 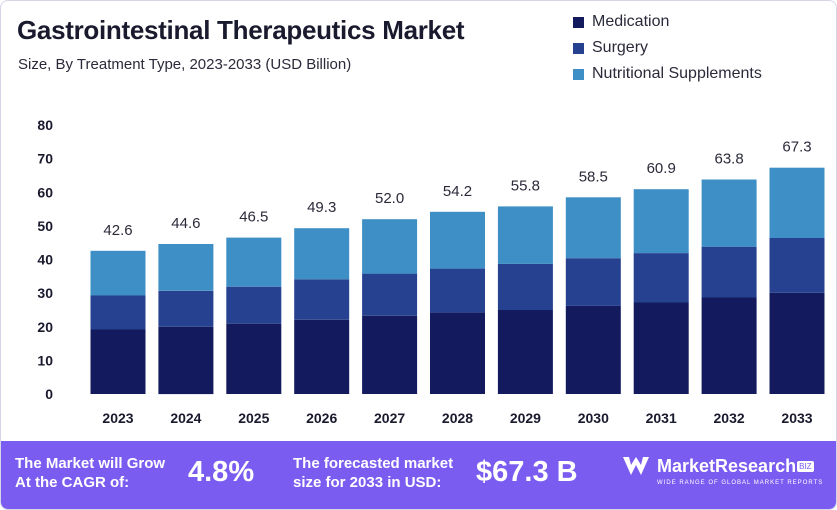 What do you see at coordinates (117, 230) in the screenshot?
I see `bar-total-label: 42.6` at bounding box center [117, 230].